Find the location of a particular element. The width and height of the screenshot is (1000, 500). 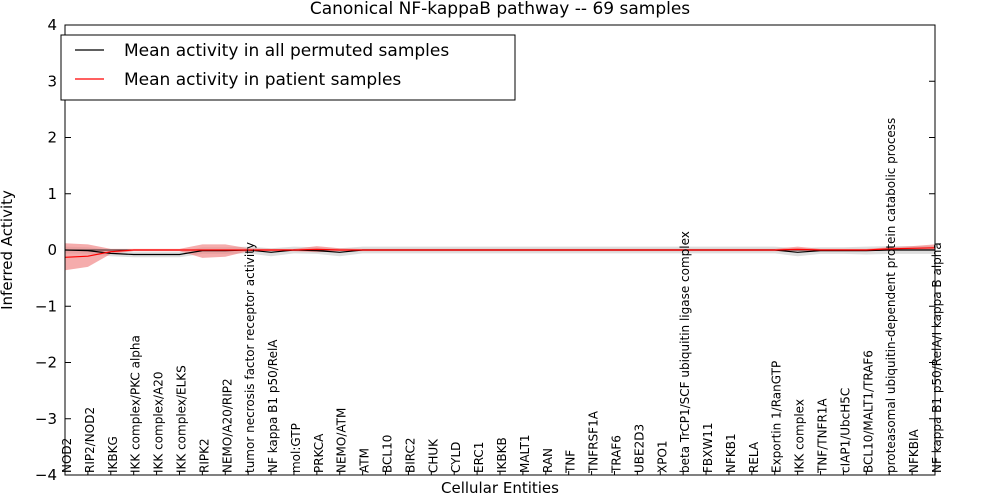

x-tick-label: tumor necrosis factor receptor activity is located at coordinates (250, 357).